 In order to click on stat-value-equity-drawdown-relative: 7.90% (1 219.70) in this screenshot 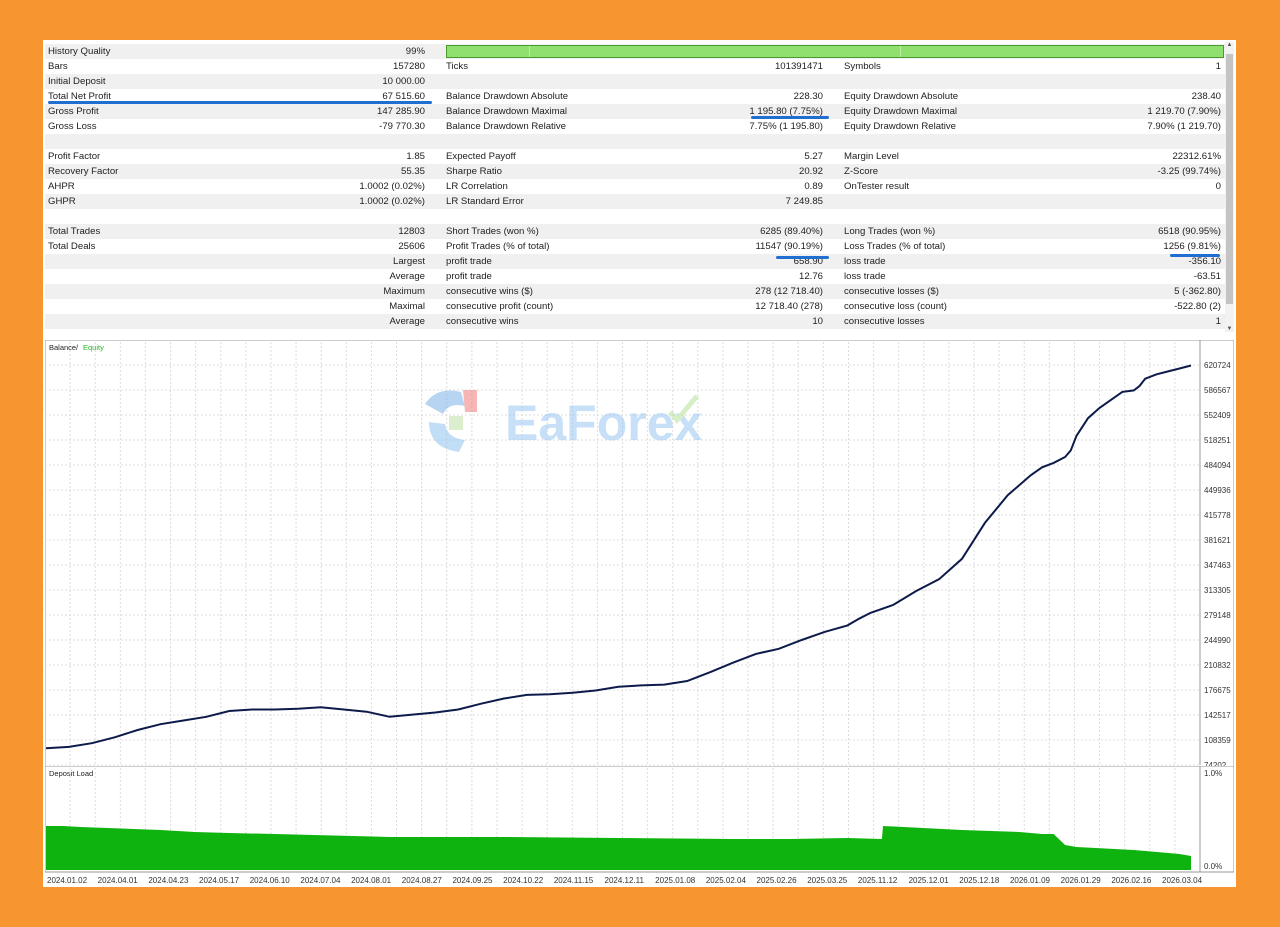, I will do `click(1184, 126)`.